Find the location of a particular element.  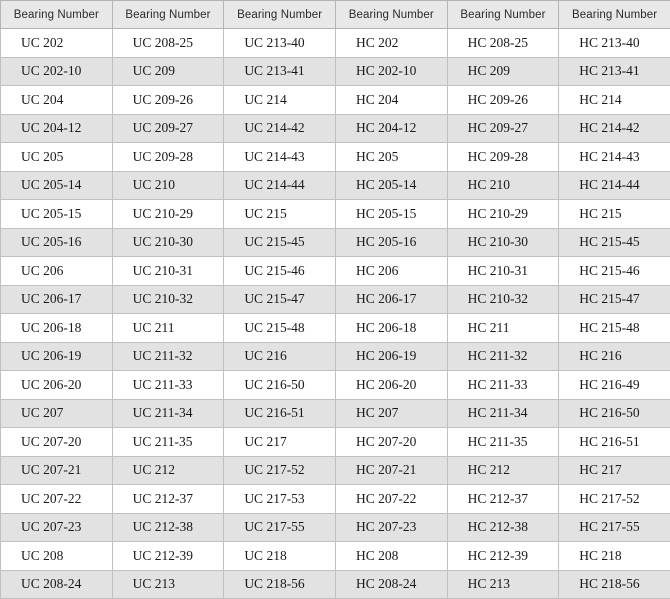

table-cell: UC 214-44 is located at coordinates (280, 185).